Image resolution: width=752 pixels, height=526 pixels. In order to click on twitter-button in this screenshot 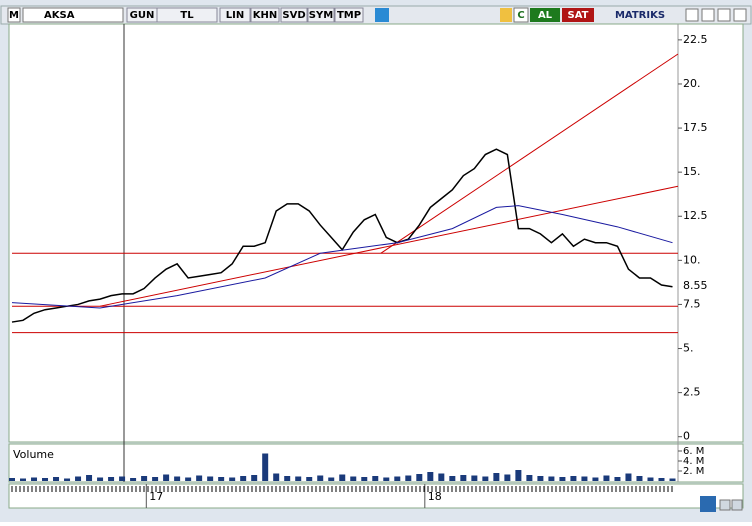, I will do `click(382, 15)`.